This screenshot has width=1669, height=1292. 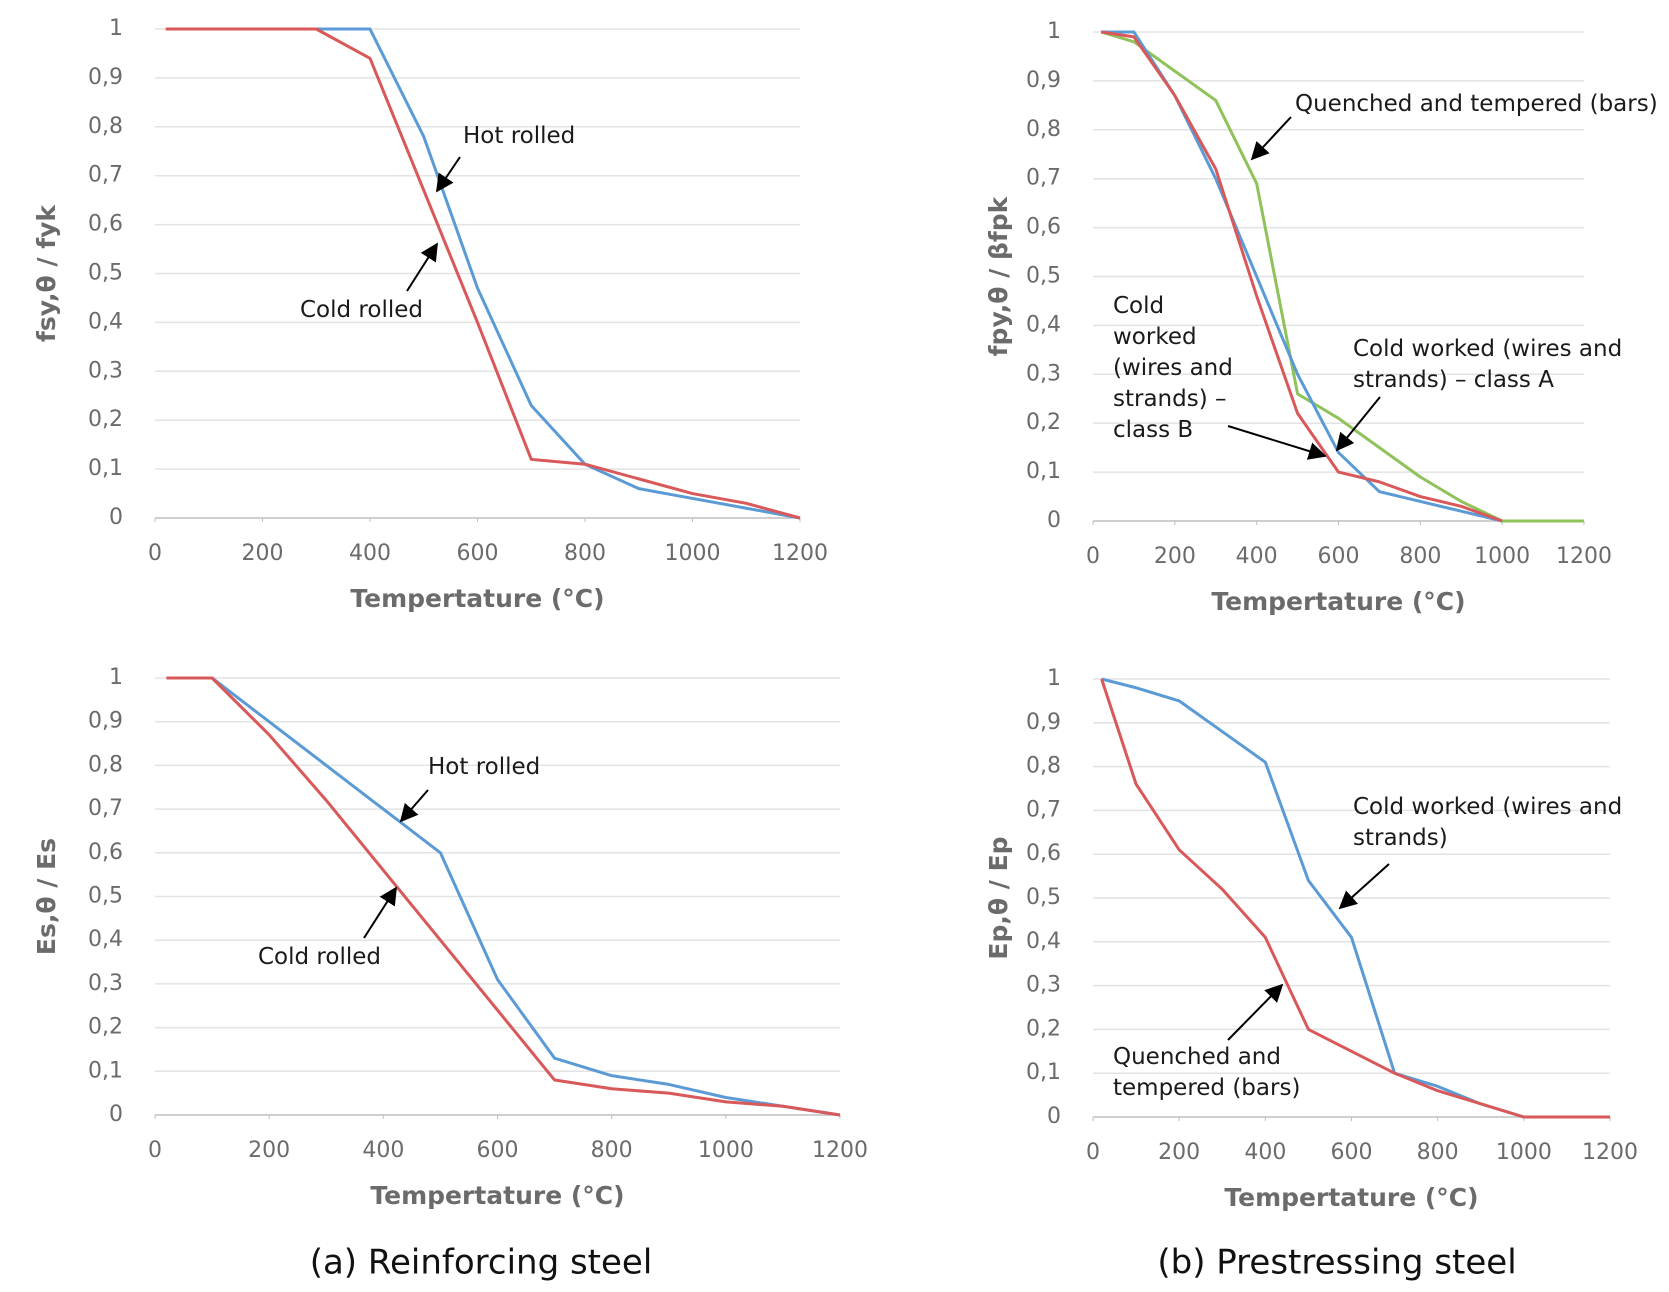 I want to click on annotation: Cold worked (wires and strands), so click(x=1488, y=822).